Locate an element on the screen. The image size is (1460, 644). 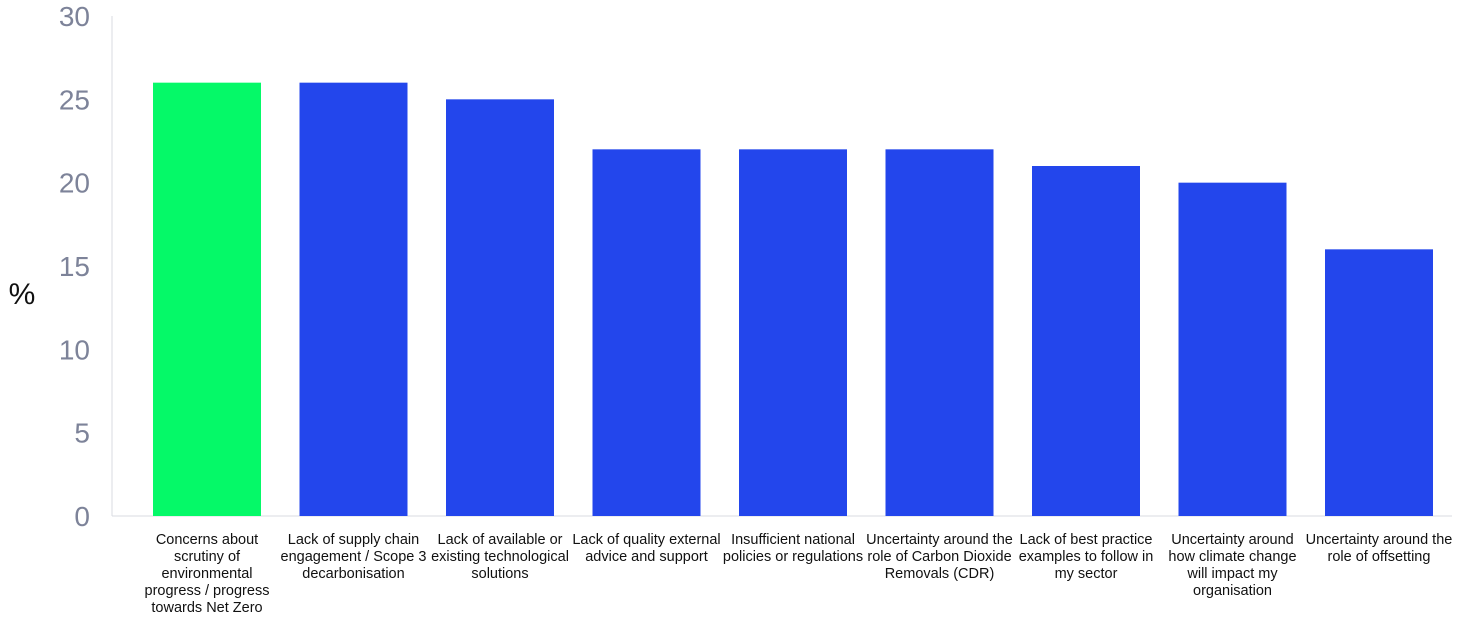
y-tick-label: 5 is located at coordinates (82, 433).